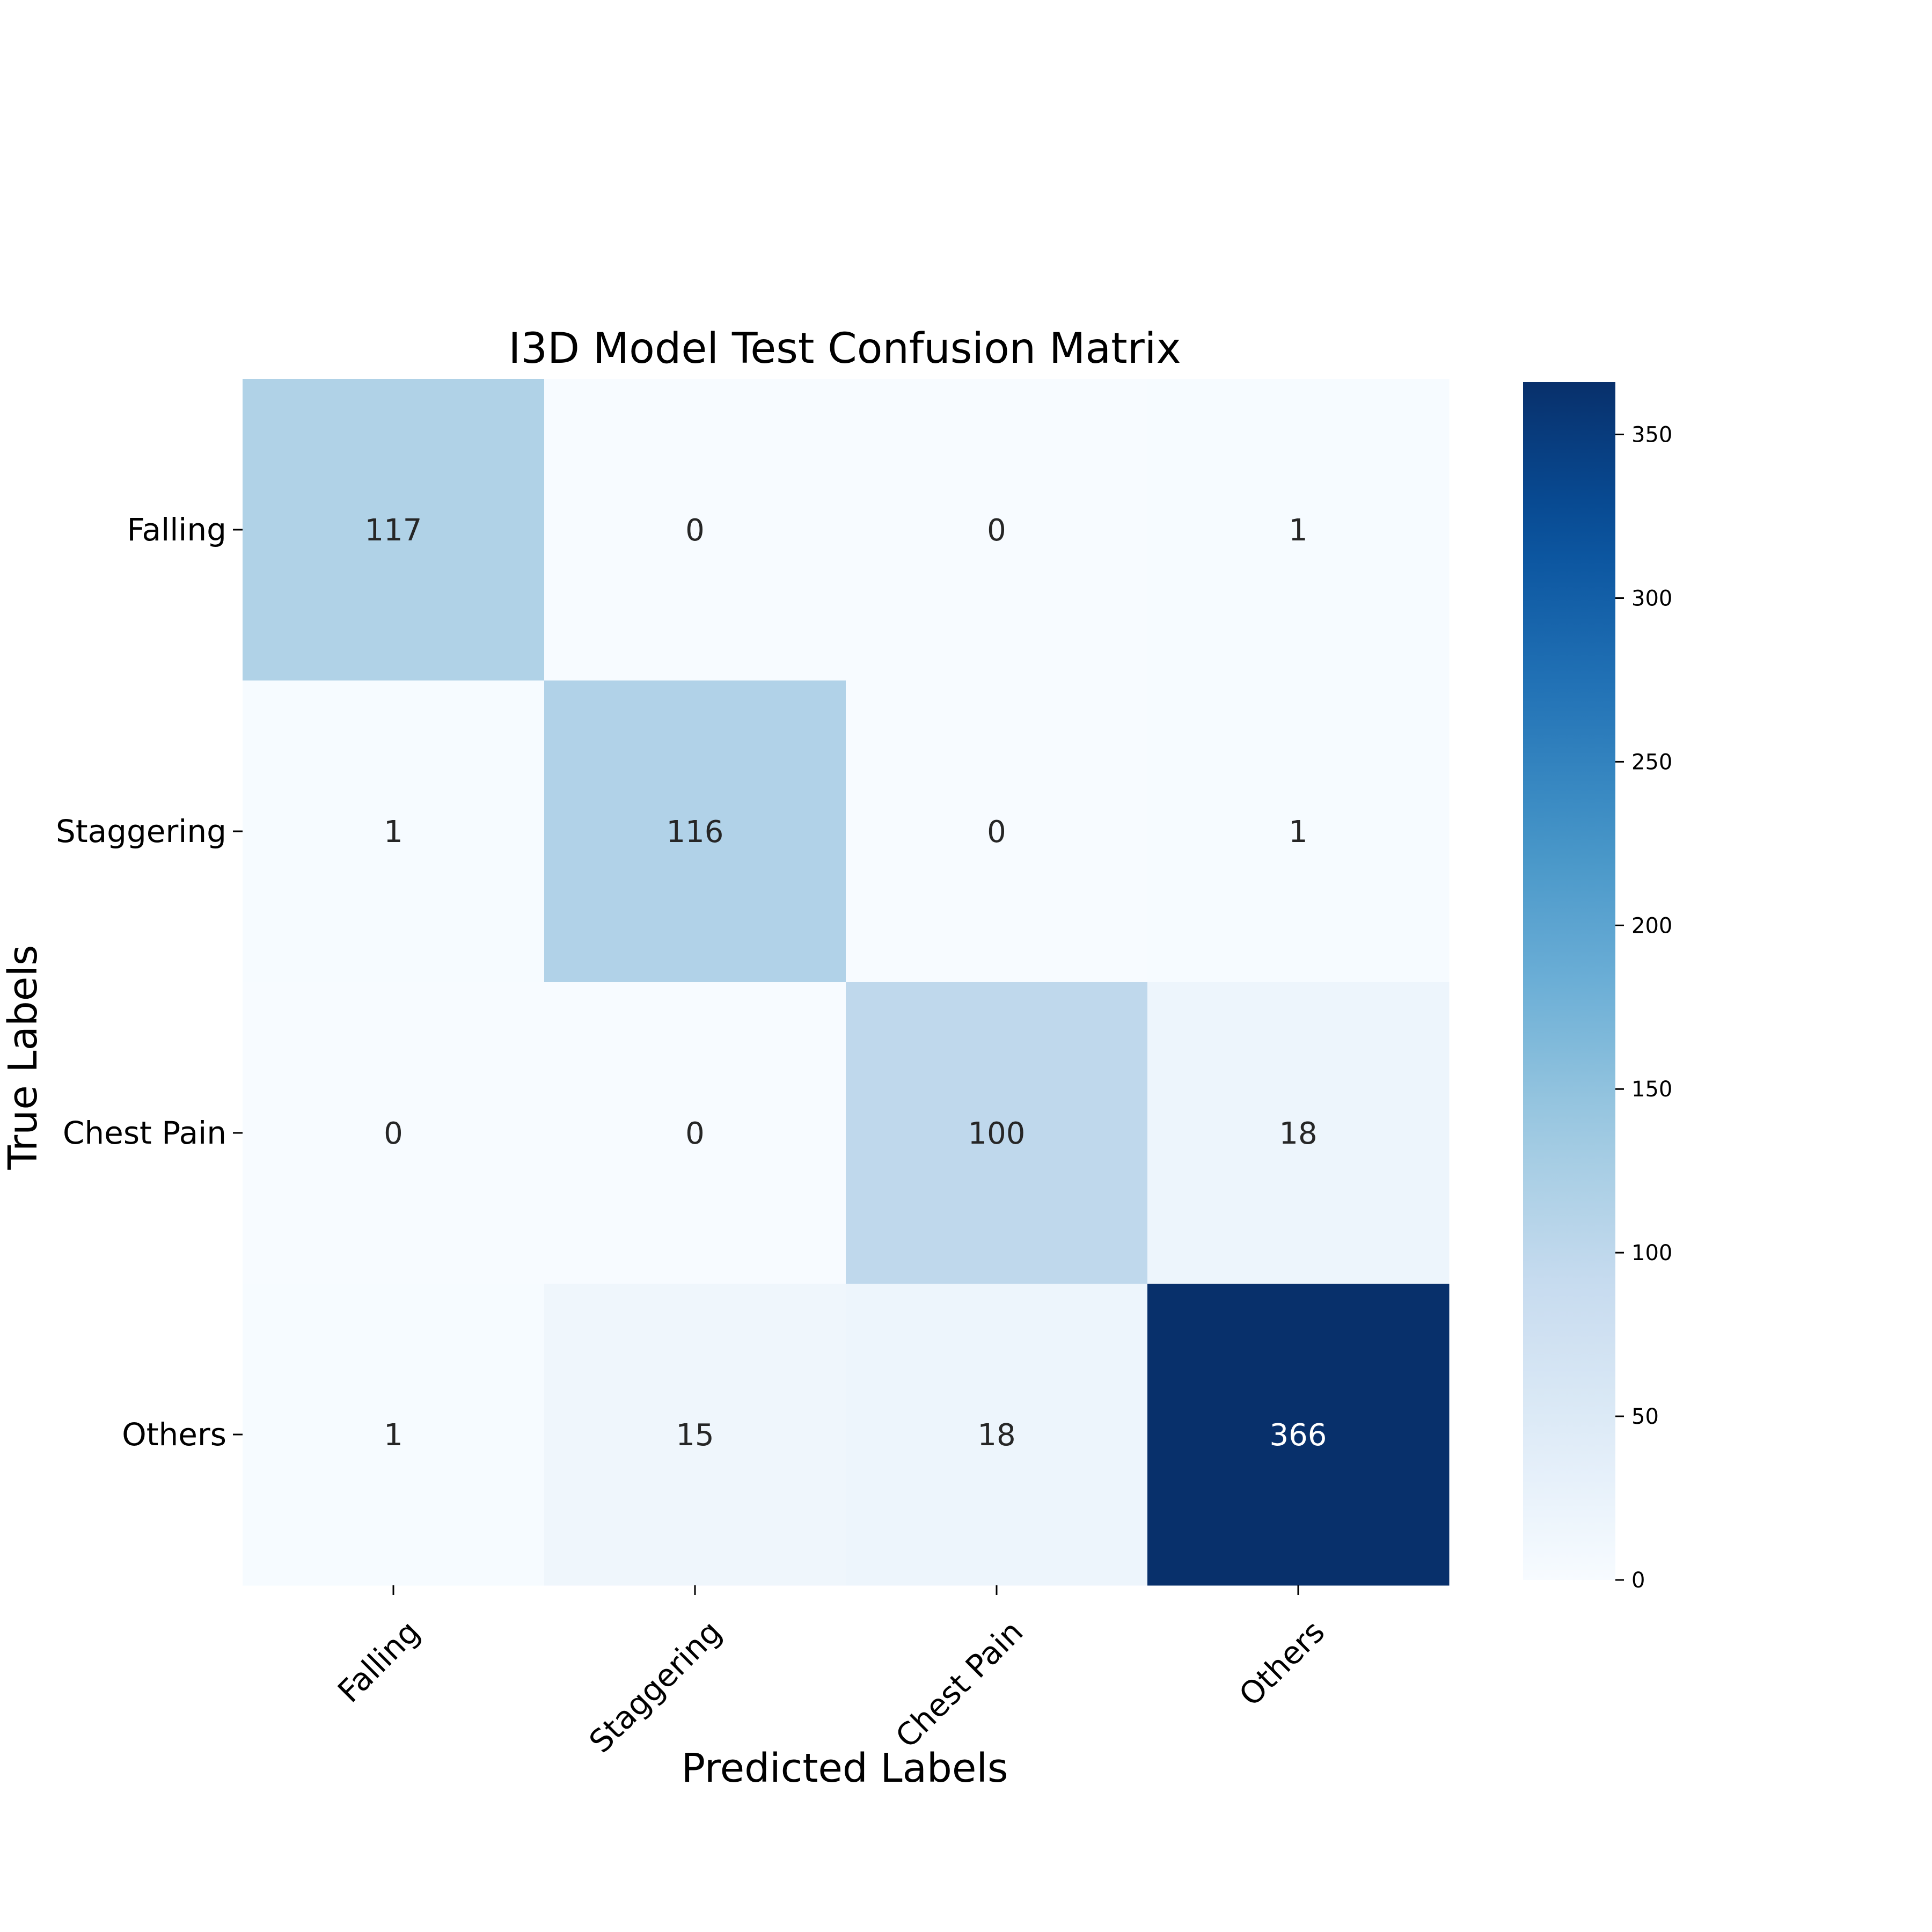  Describe the element at coordinates (1569, 981) in the screenshot. I see `colorbar` at that location.